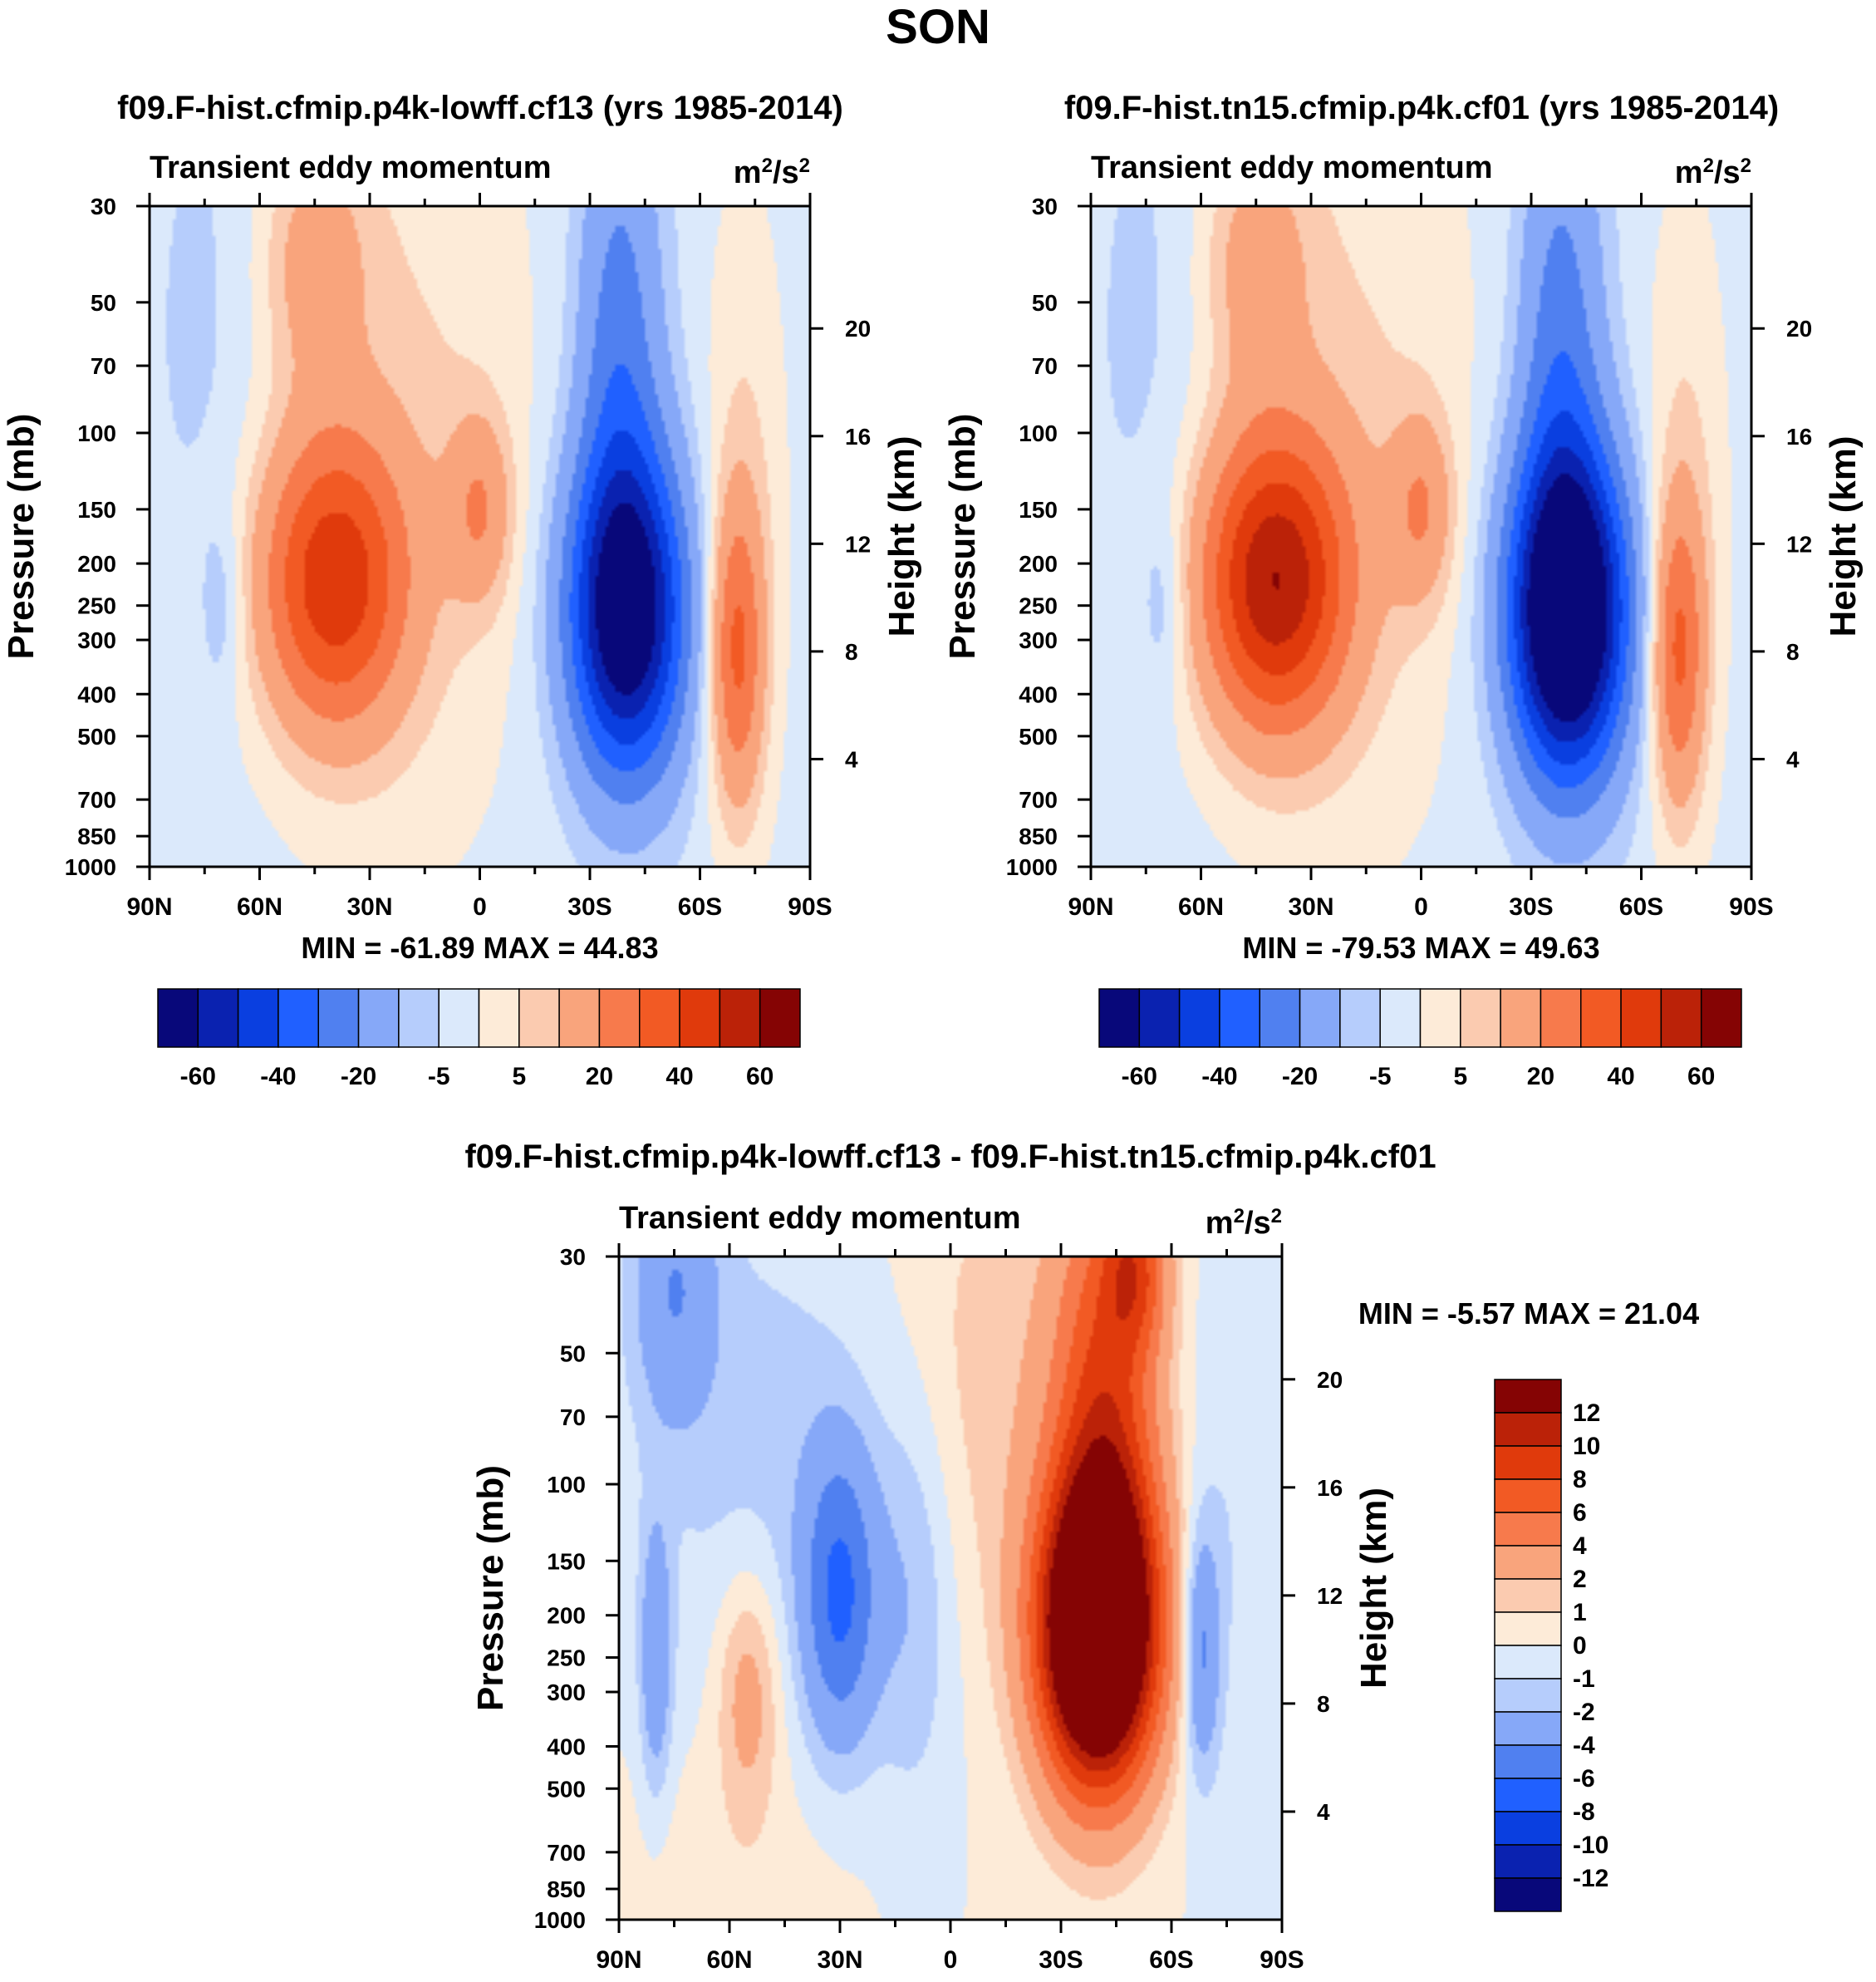 This screenshot has width=1876, height=1982. Describe the element at coordinates (96, 564) in the screenshot. I see `y-tick-label: 200` at that location.